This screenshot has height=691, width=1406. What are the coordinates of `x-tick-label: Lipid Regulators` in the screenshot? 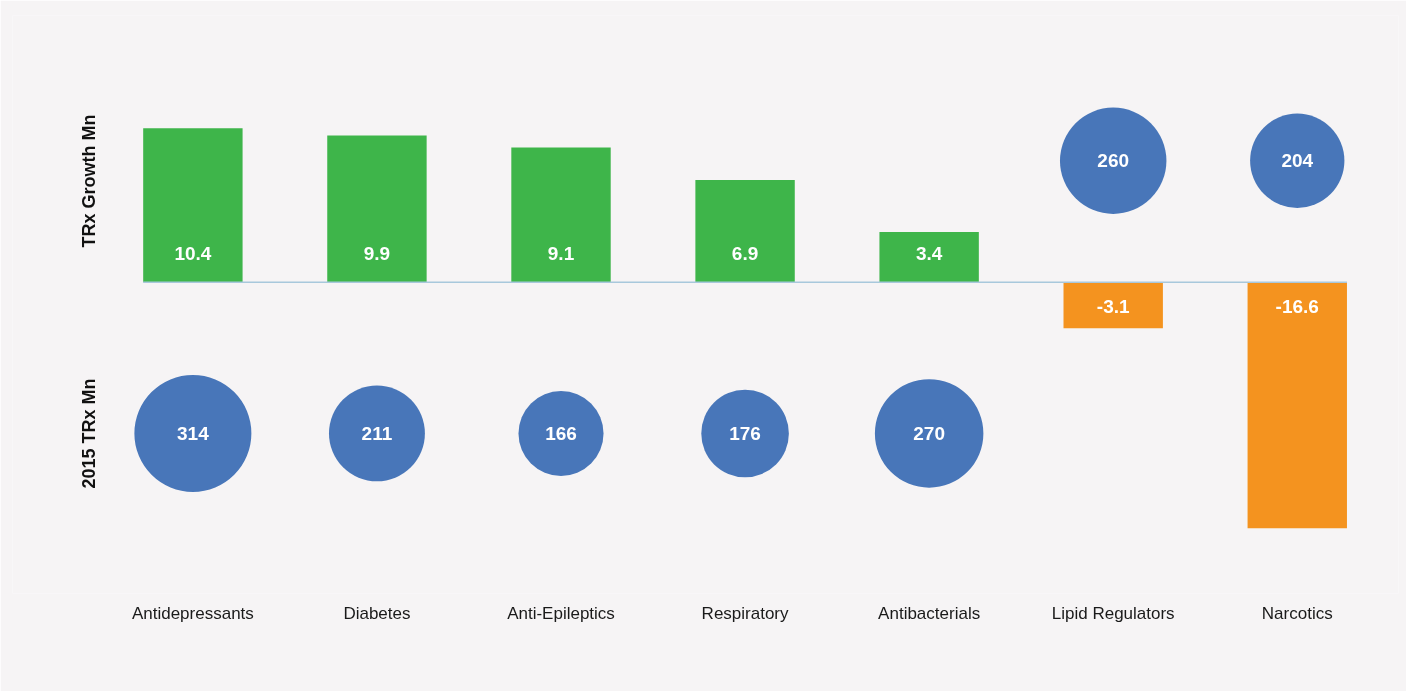 It's located at (1113, 613).